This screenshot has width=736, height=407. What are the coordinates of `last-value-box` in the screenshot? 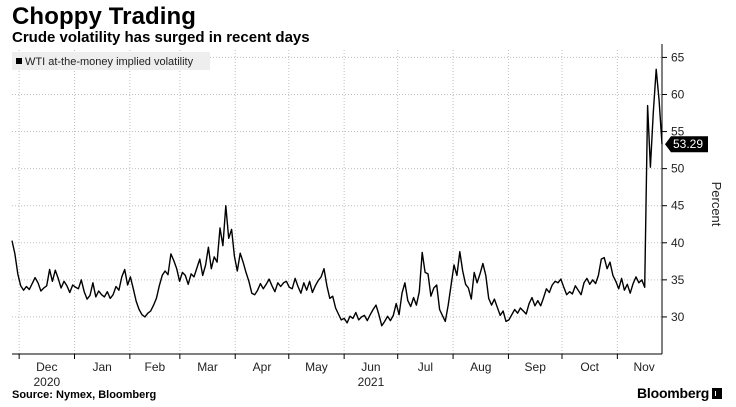 It's located at (686, 144).